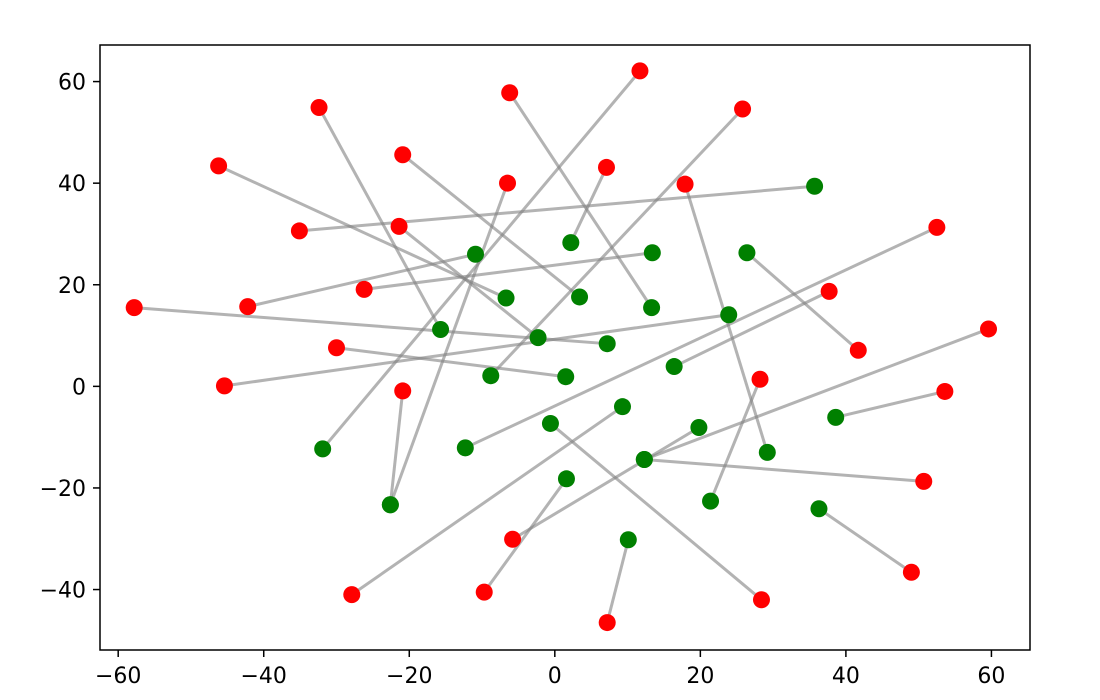 The height and width of the screenshot is (700, 1100). What do you see at coordinates (409, 676) in the screenshot?
I see `x-tick-label: −20` at bounding box center [409, 676].